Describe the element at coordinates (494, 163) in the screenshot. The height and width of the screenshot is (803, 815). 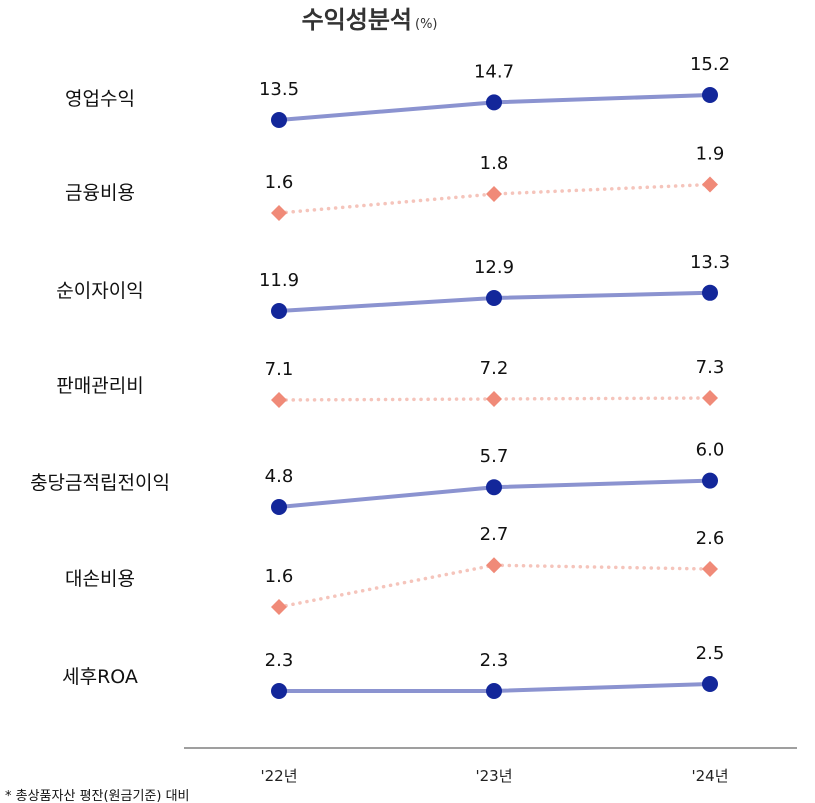
I see `data-label: 1.8` at that location.